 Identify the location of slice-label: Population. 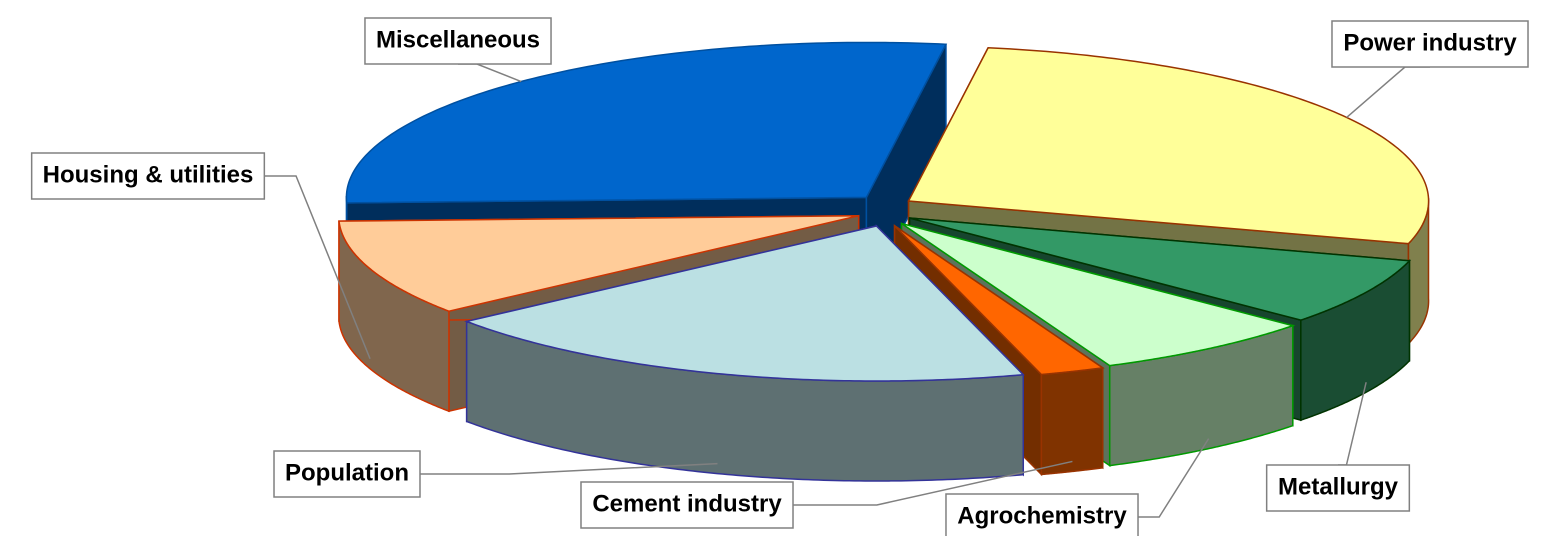
(347, 472).